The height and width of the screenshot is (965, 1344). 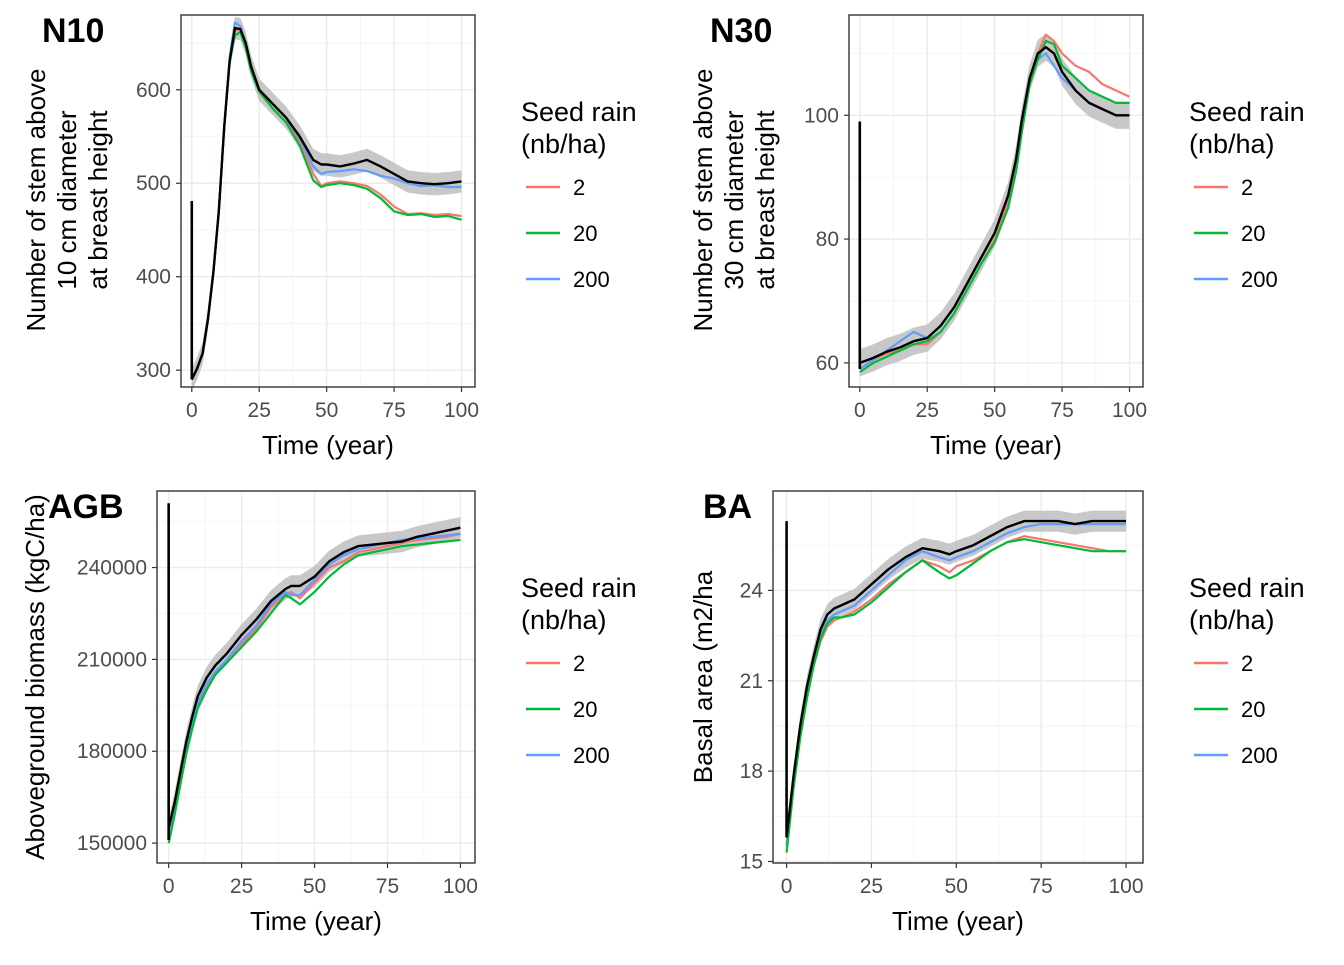 What do you see at coordinates (153, 277) in the screenshot?
I see `y-tick-label: 400` at bounding box center [153, 277].